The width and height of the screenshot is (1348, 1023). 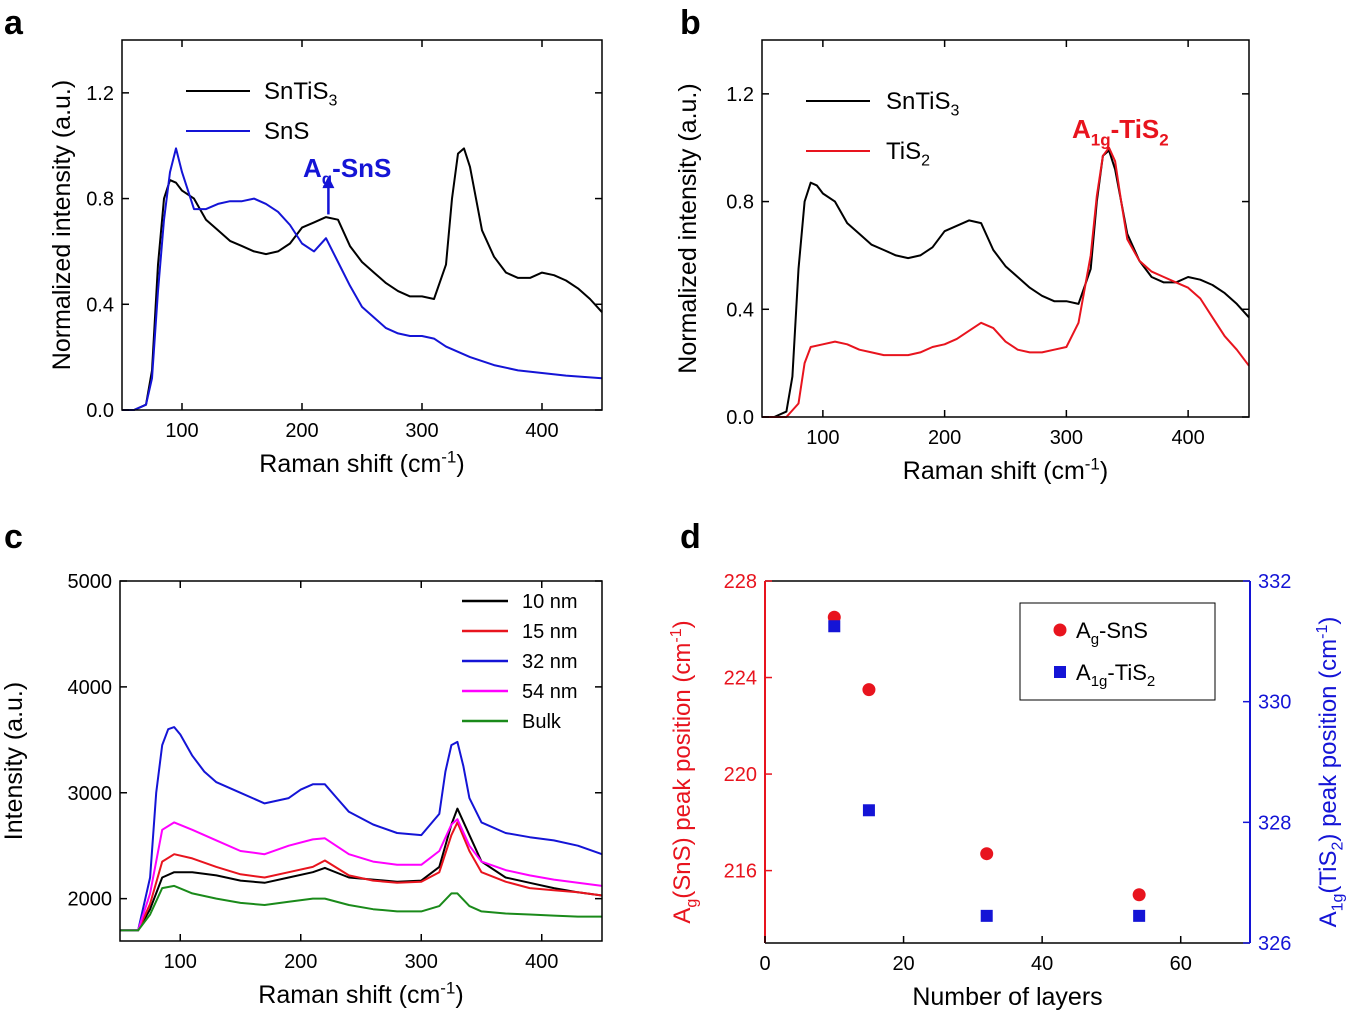 What do you see at coordinates (682, 916) in the screenshot?
I see `y-axis-label-left-part: A` at bounding box center [682, 916].